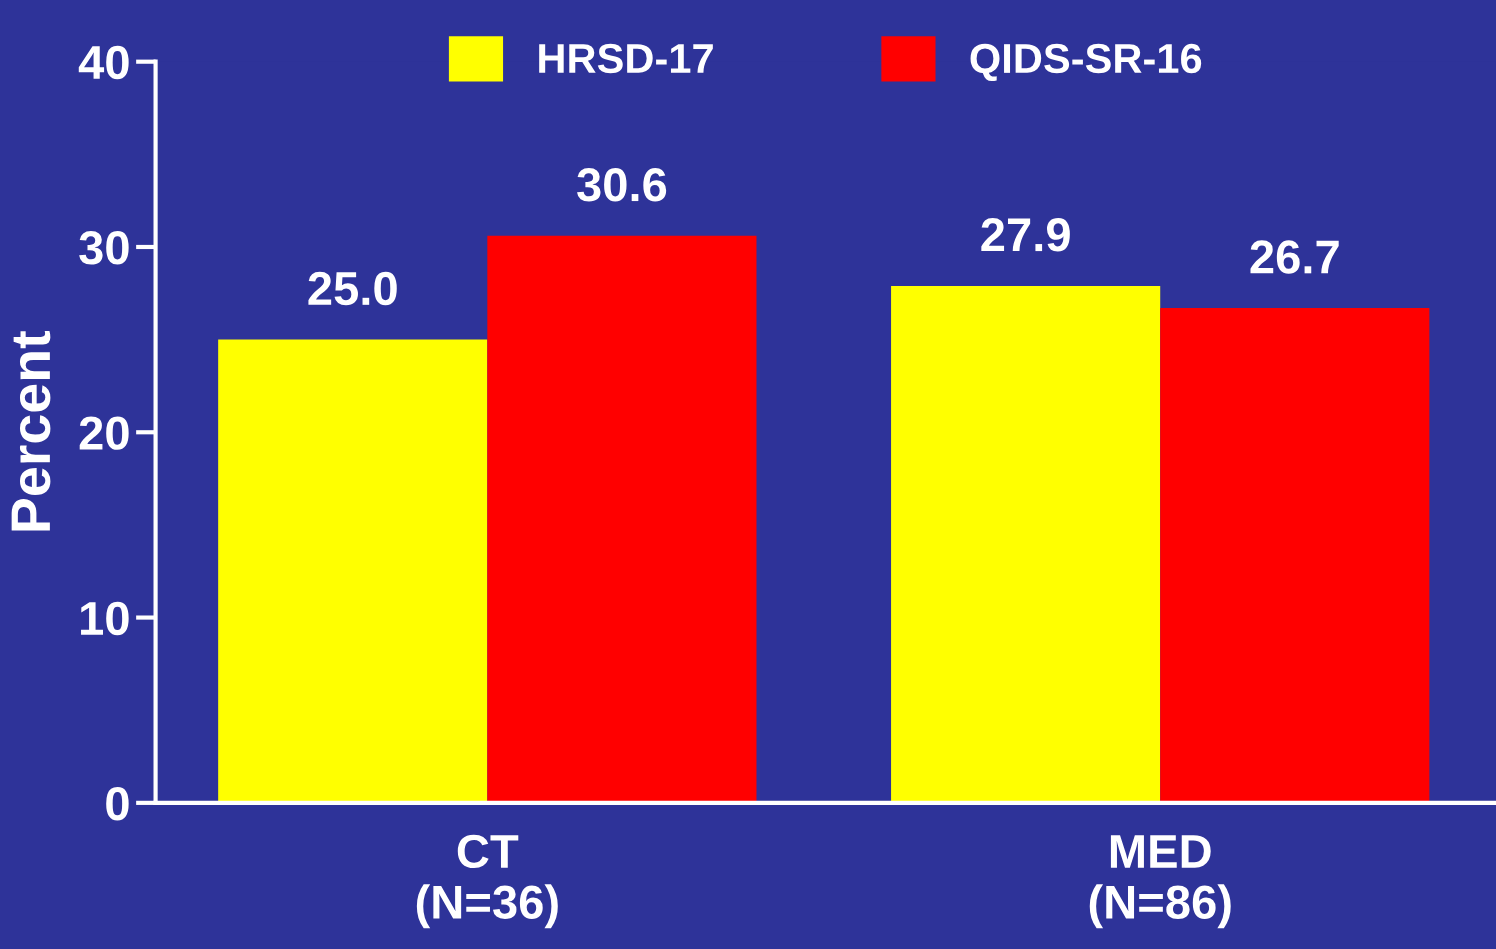 The image size is (1496, 949). Describe the element at coordinates (1025, 235) in the screenshot. I see `data-label: 27.9` at that location.